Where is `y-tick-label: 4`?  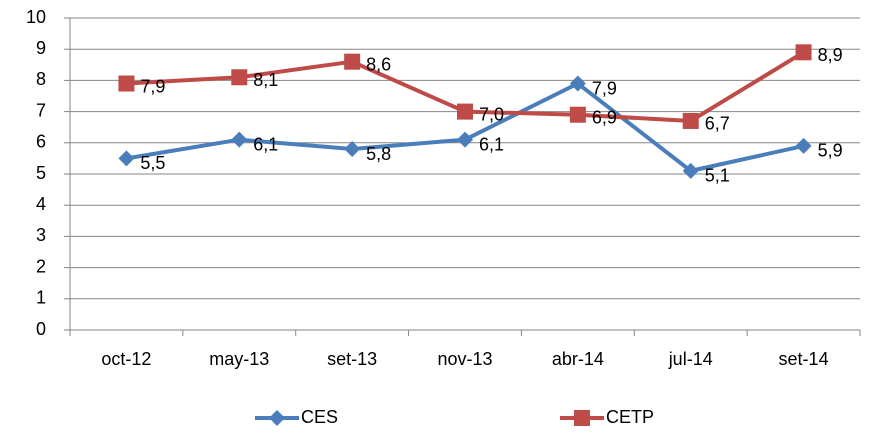
y-tick-label: 4 is located at coordinates (41, 204).